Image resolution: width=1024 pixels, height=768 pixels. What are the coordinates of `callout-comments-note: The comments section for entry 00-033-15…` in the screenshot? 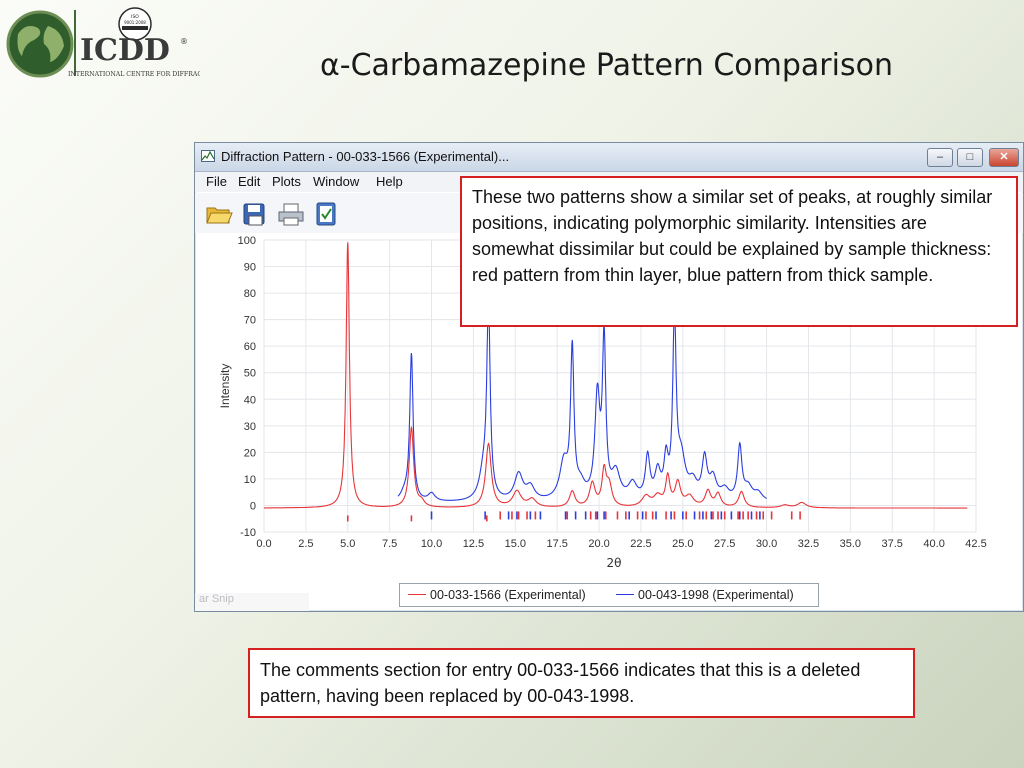 It's located at (581, 683).